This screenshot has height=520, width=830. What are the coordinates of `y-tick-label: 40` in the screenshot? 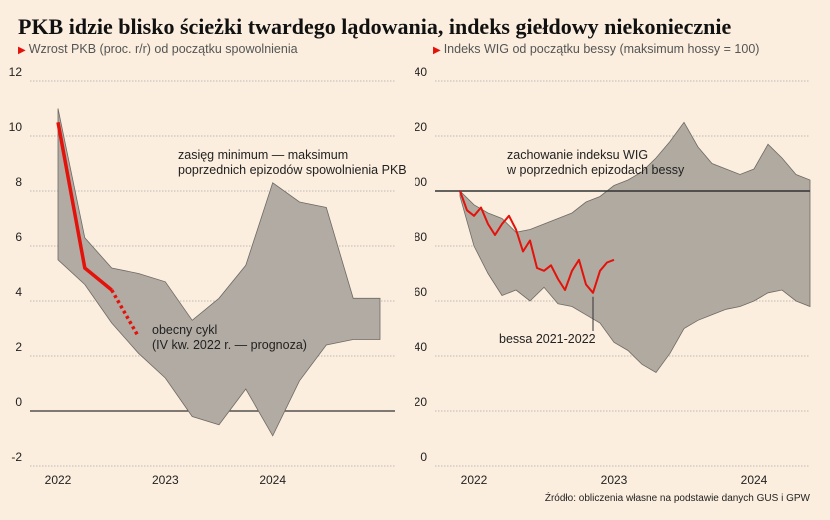 It's located at (421, 347).